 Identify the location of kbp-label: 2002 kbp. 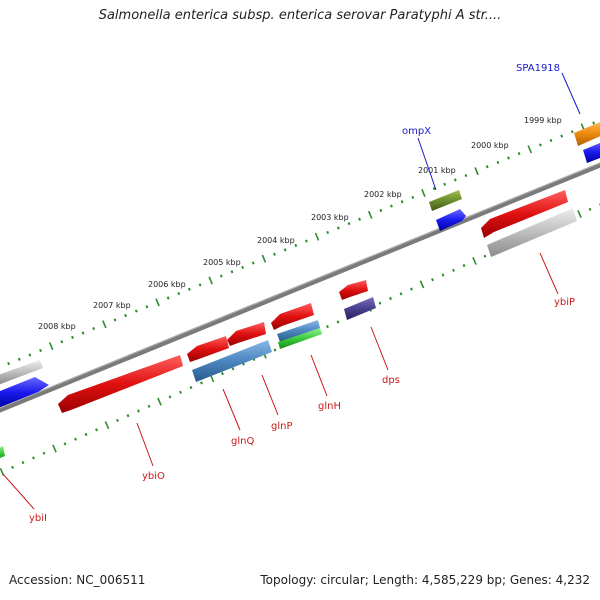
(383, 194).